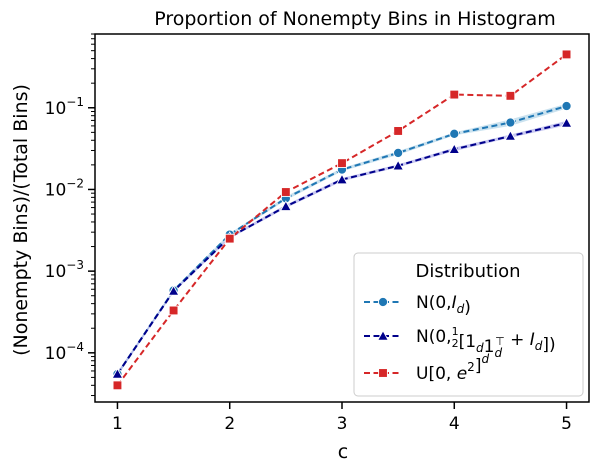 The width and height of the screenshot is (600, 471). Describe the element at coordinates (467, 271) in the screenshot. I see `legend-title: Distribution` at that location.